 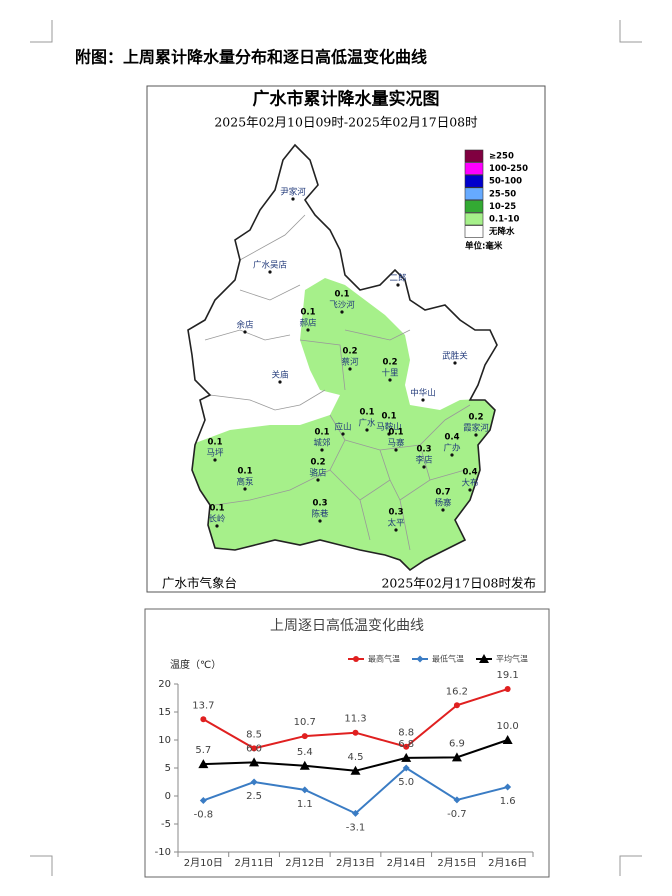 I want to click on legend-label: 无降水, so click(x=501, y=231).